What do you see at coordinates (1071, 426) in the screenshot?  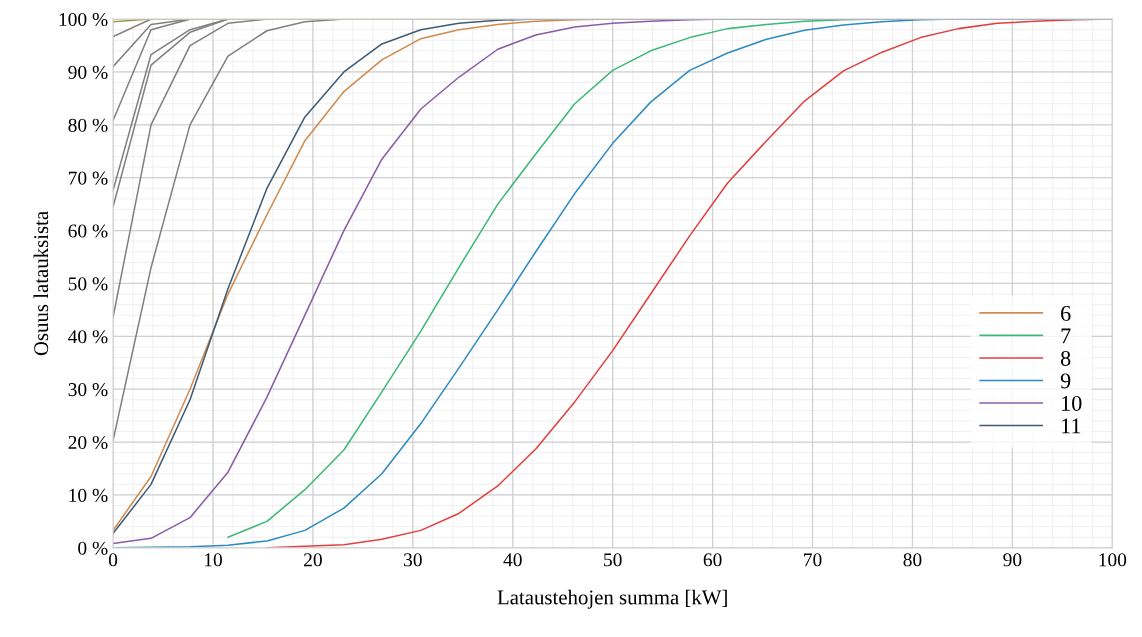 I see `legend-label: 11` at bounding box center [1071, 426].